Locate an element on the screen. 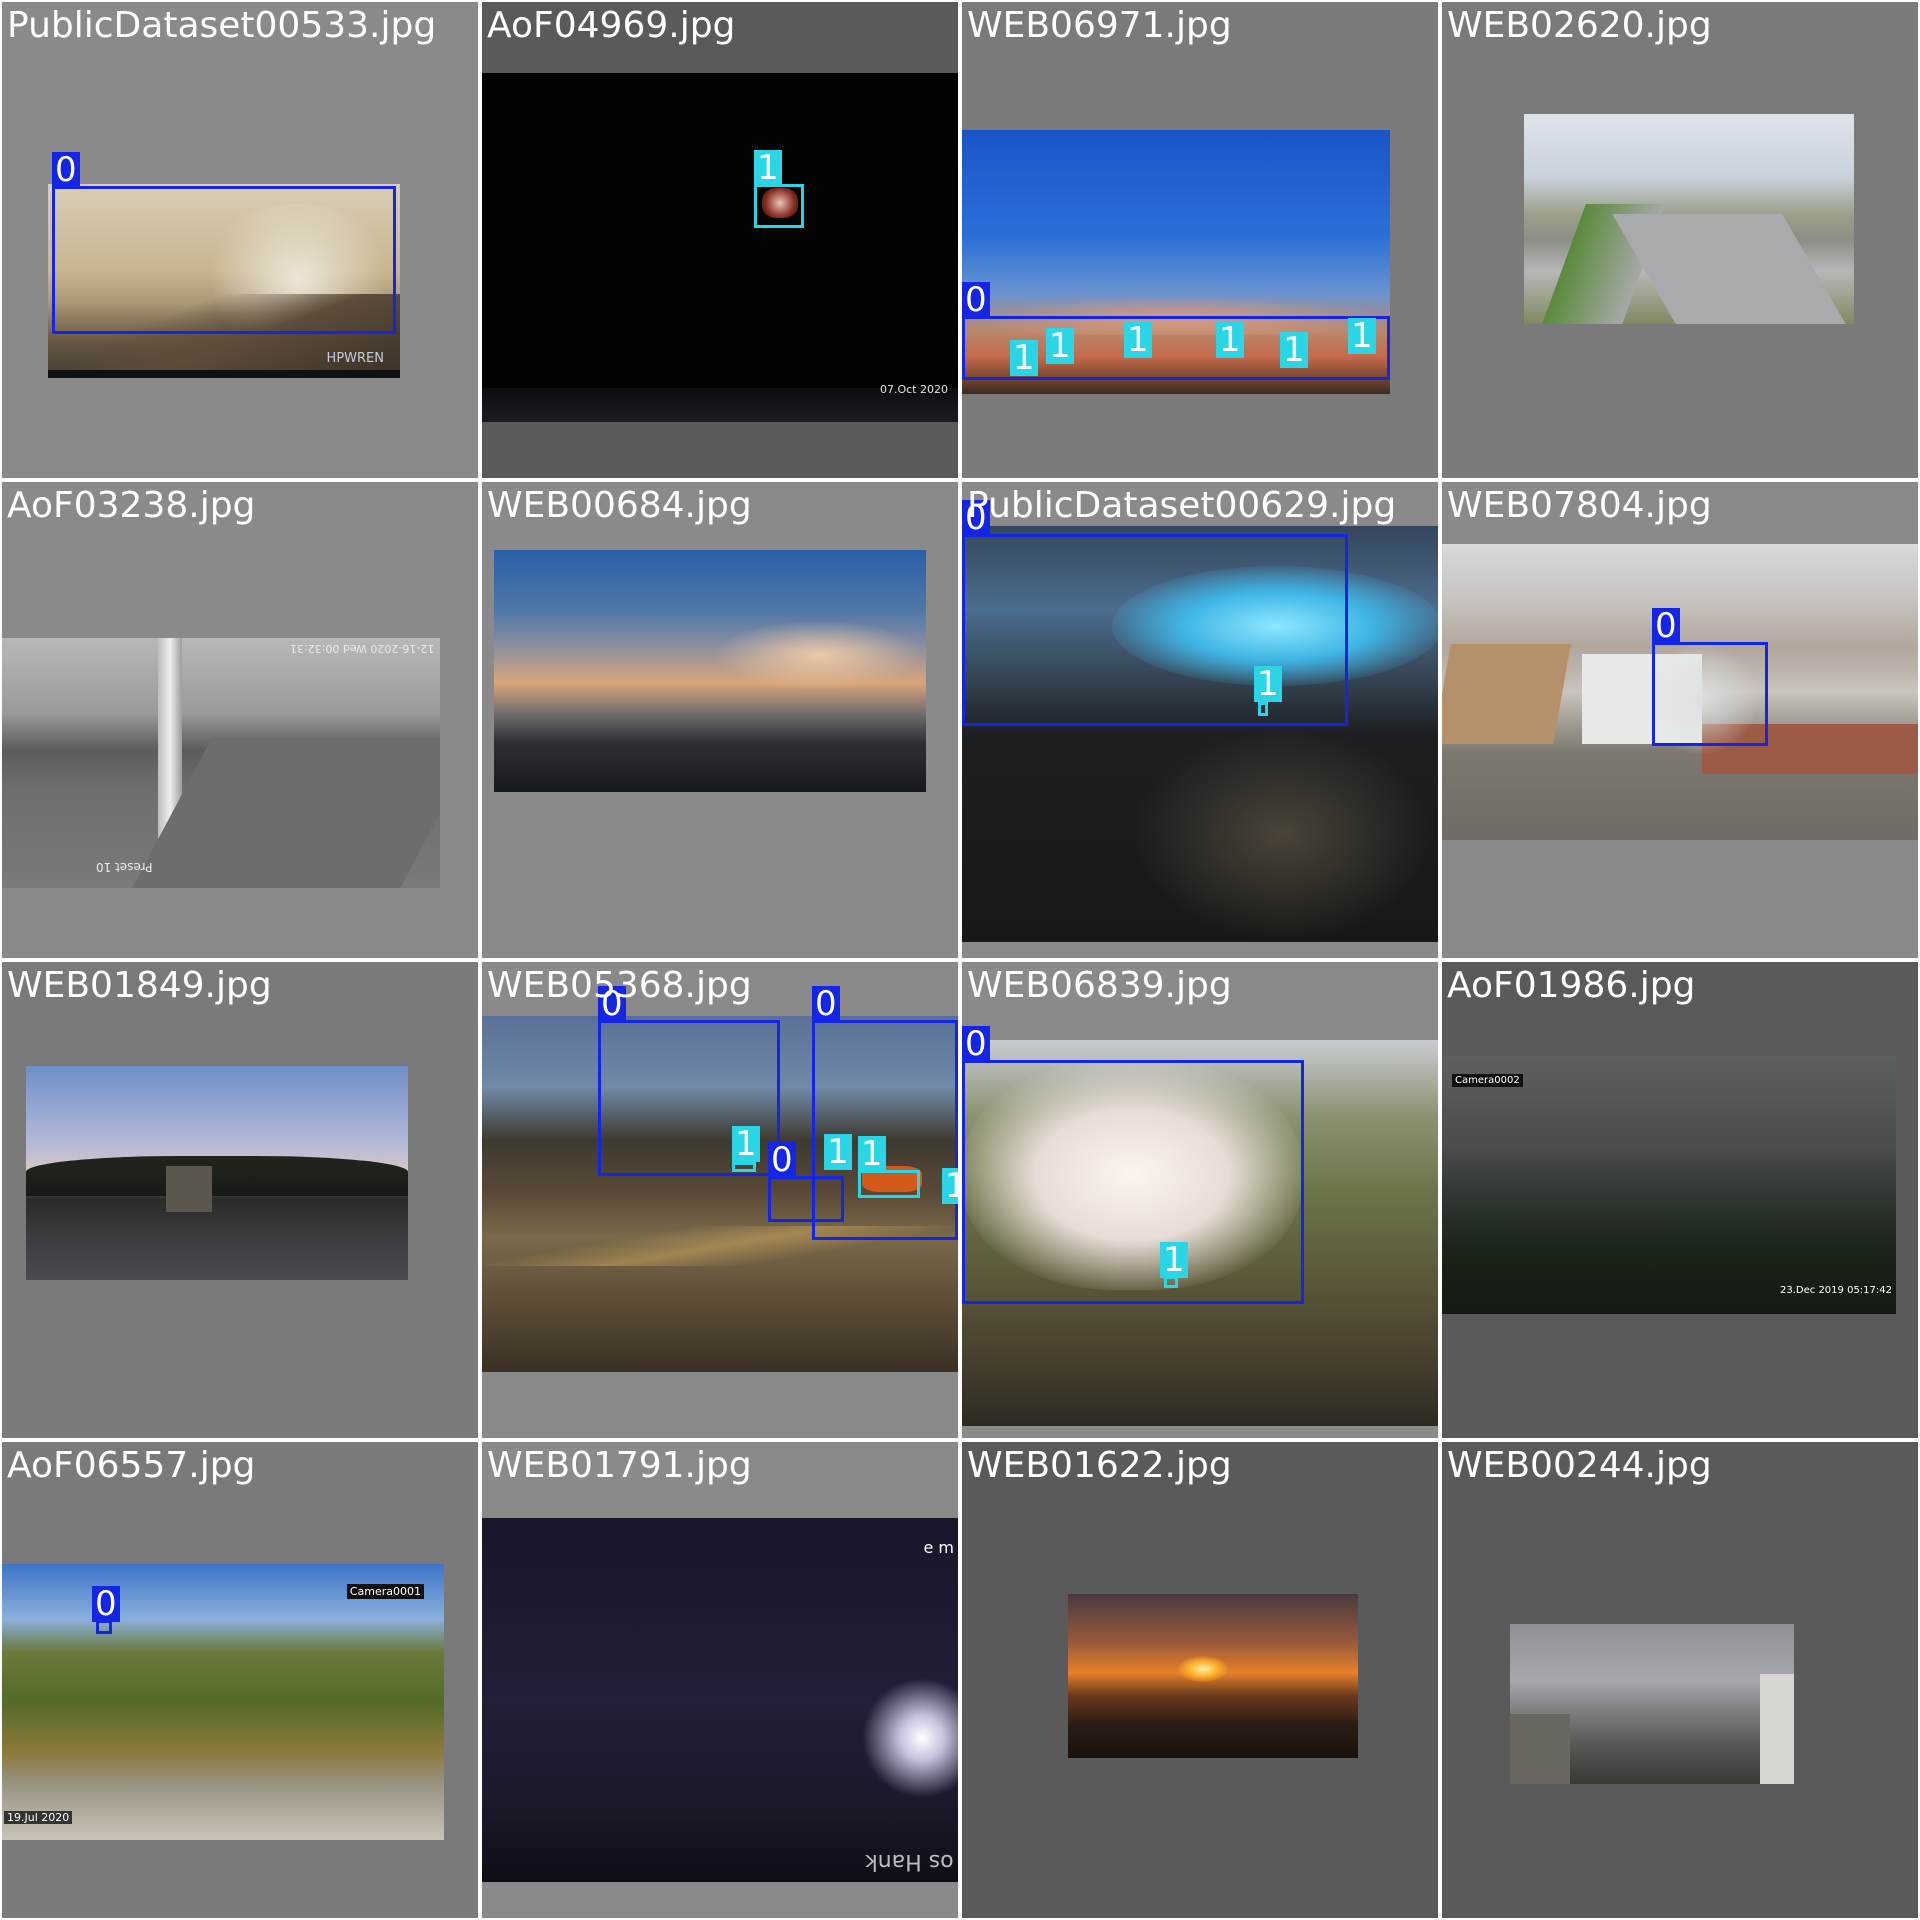 This screenshot has width=1920, height=1920. mosaic-tile: WEB01622.jpg is located at coordinates (1200, 1680).